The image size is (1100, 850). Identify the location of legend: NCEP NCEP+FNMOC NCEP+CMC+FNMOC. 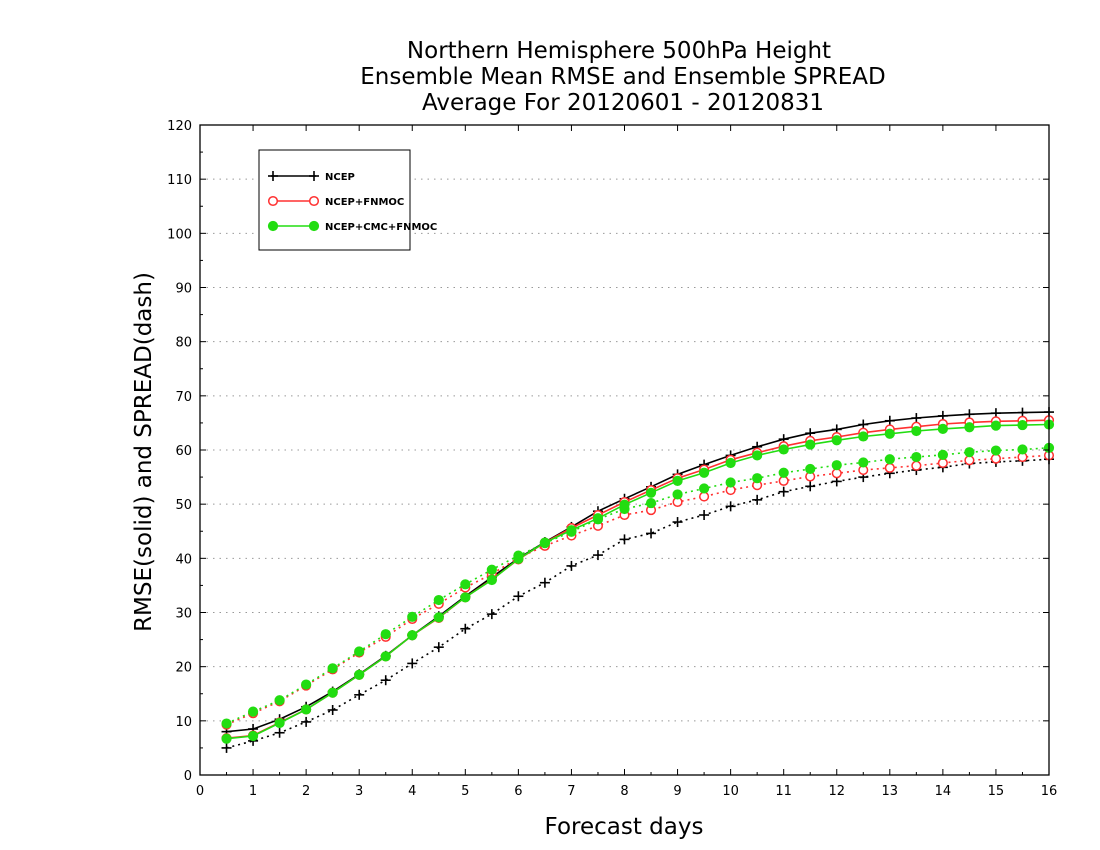
(347, 200).